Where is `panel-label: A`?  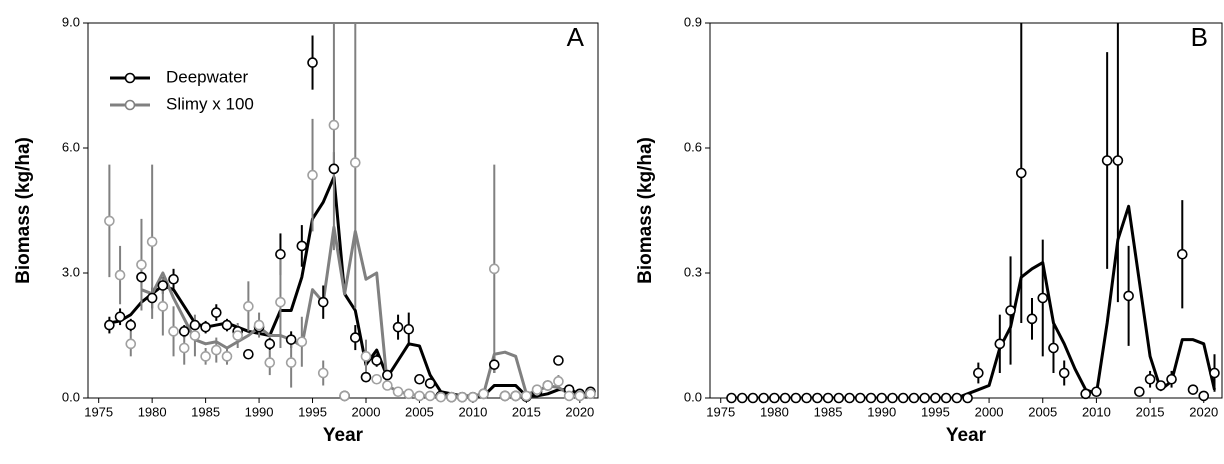
panel-label: A is located at coordinates (576, 37).